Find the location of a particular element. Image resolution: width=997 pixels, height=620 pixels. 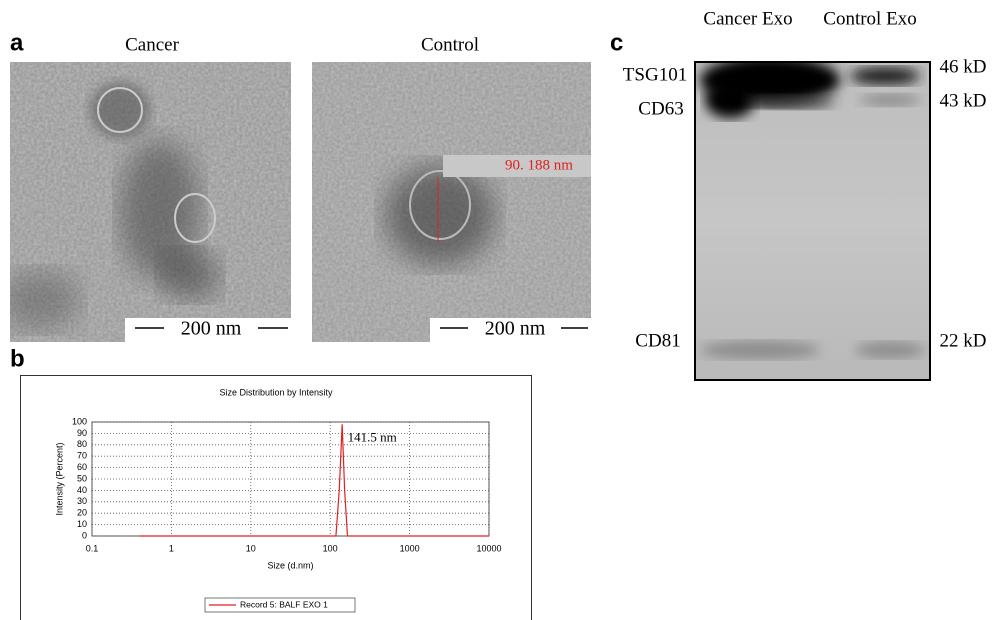

x-tick-label: 1 is located at coordinates (171, 548).